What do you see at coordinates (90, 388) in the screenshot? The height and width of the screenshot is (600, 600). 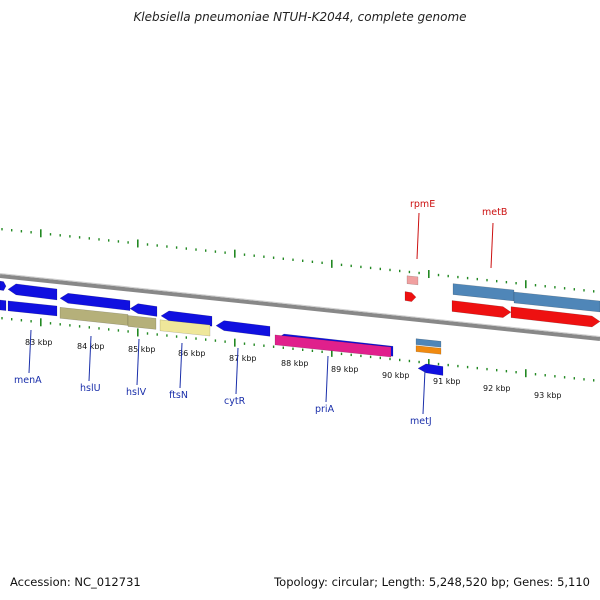 I see `gene-label-hslU: hslU` at bounding box center [90, 388].